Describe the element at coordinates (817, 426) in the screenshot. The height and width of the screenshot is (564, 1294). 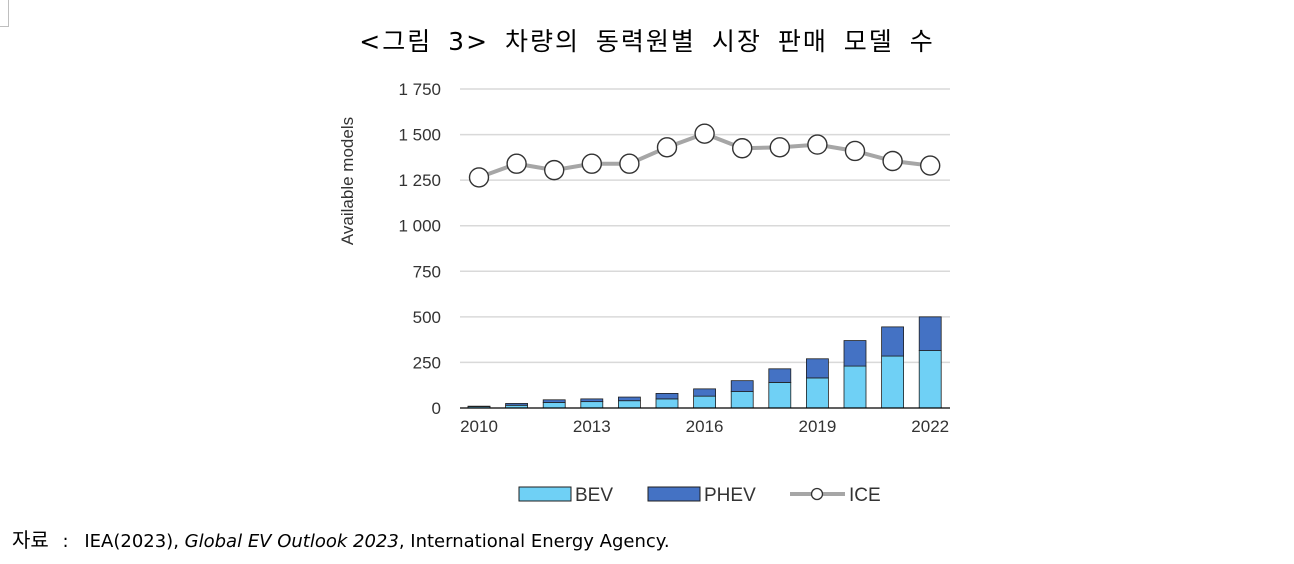
I see `x-tick-label: 2019` at that location.